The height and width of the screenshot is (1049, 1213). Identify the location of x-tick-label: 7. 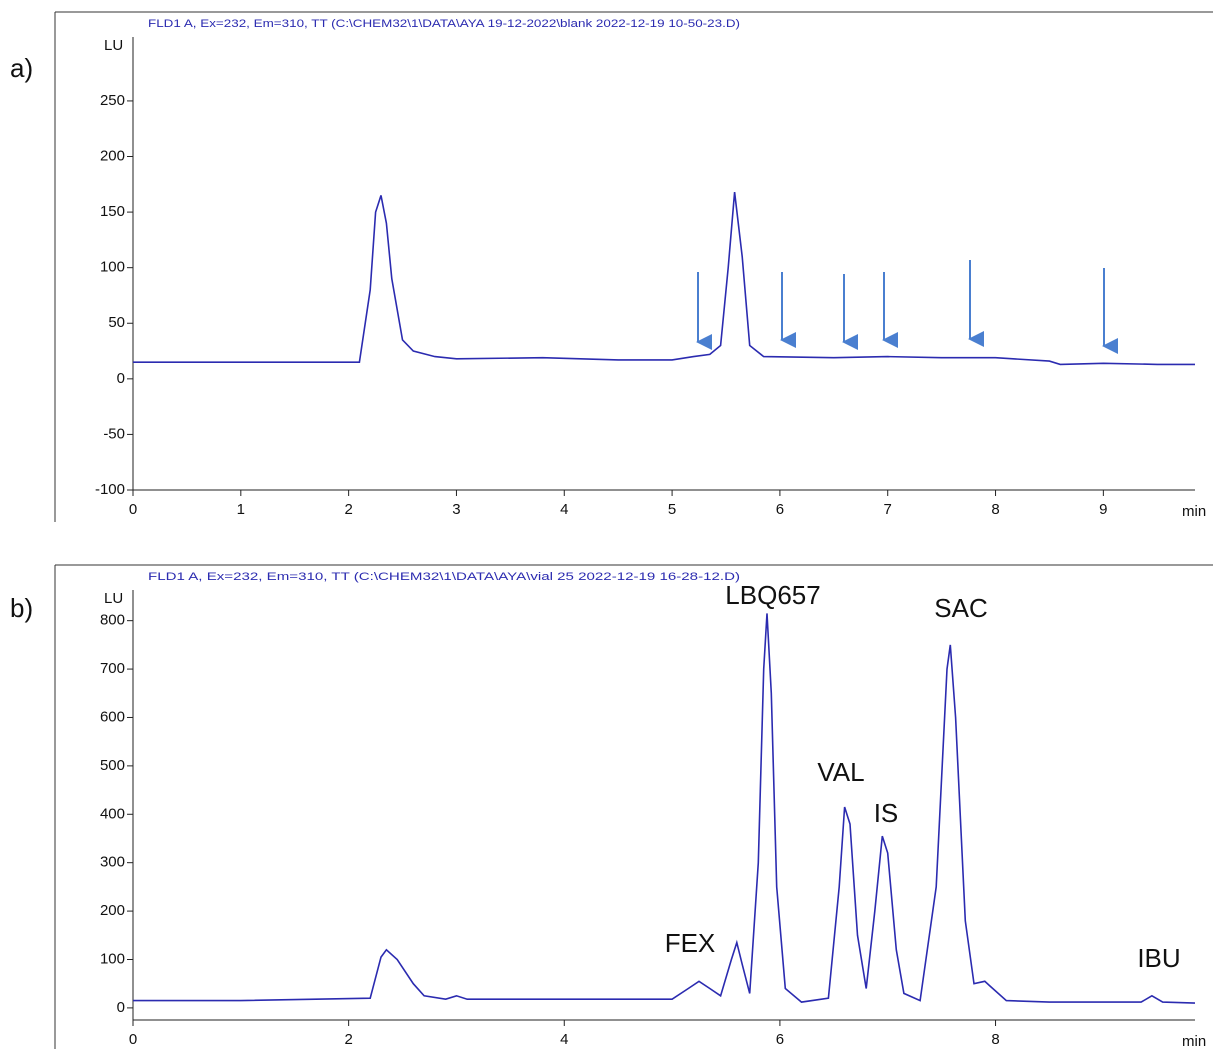
(888, 509).